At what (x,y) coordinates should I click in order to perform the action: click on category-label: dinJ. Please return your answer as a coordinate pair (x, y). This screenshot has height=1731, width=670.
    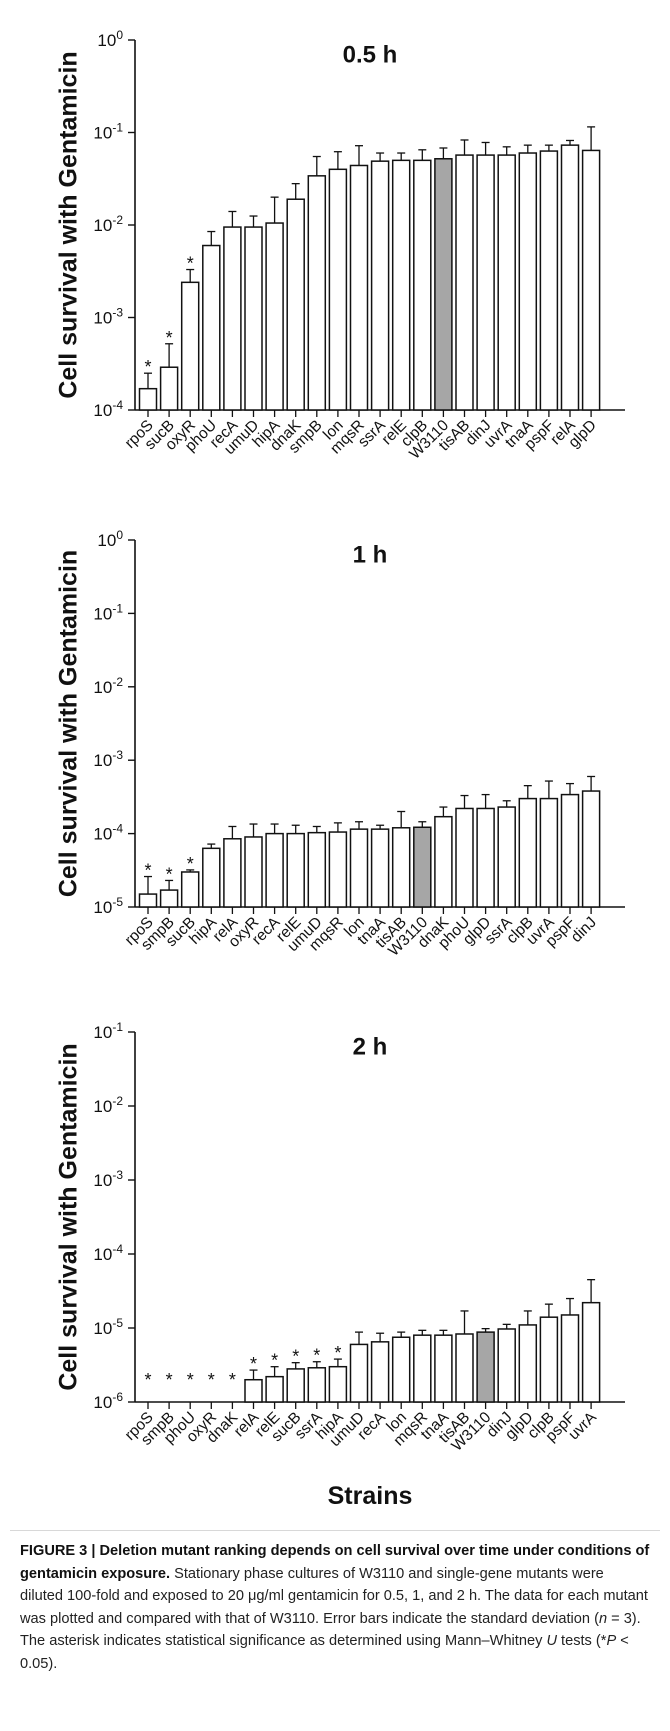
    Looking at the image, I should click on (584, 930).